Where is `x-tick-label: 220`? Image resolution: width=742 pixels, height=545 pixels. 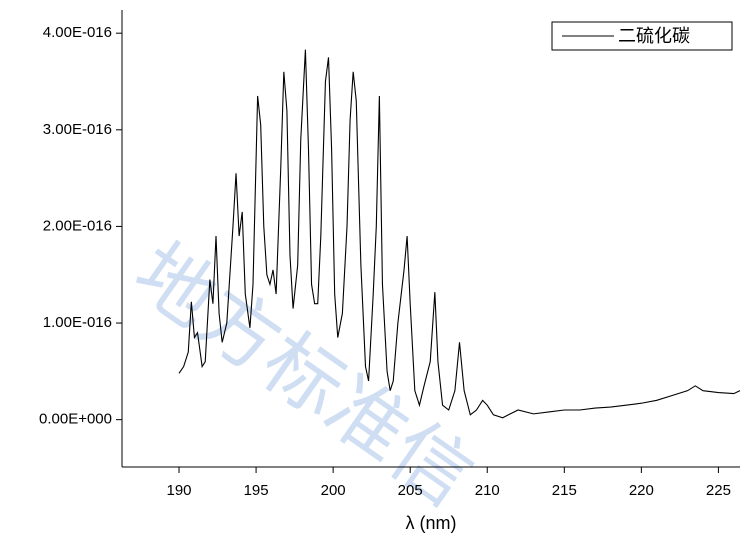
x-tick-label: 220 is located at coordinates (641, 490).